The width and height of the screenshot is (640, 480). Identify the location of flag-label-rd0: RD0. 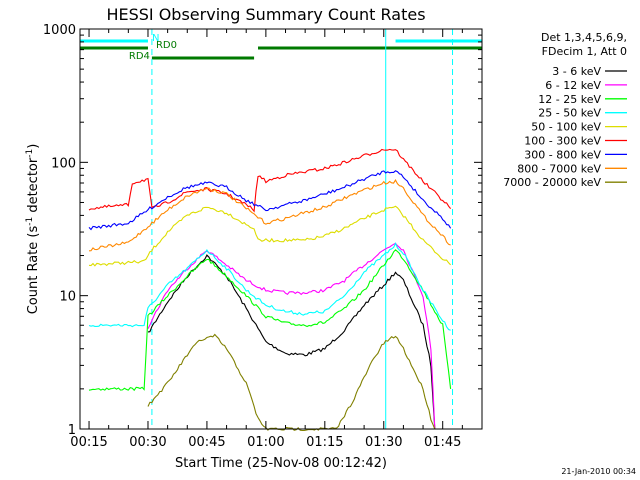
(166, 45).